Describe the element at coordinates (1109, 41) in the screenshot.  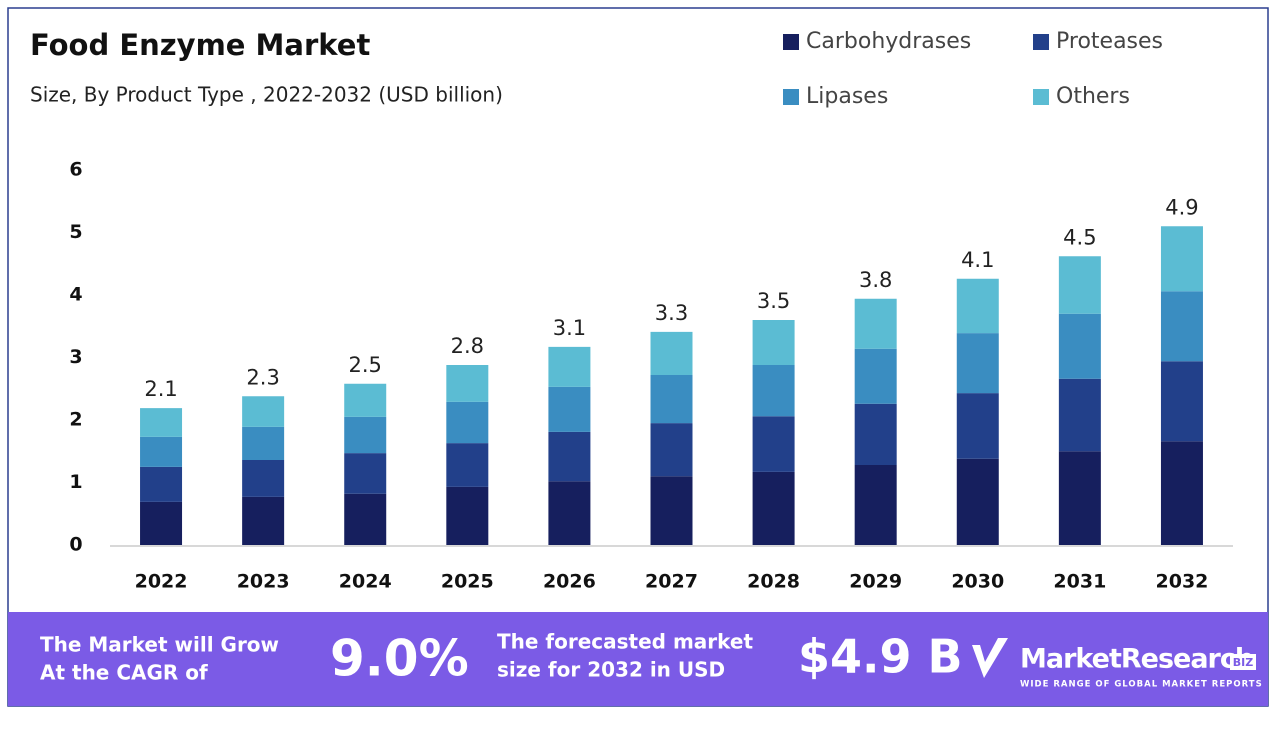
I see `legend-label: Proteases` at that location.